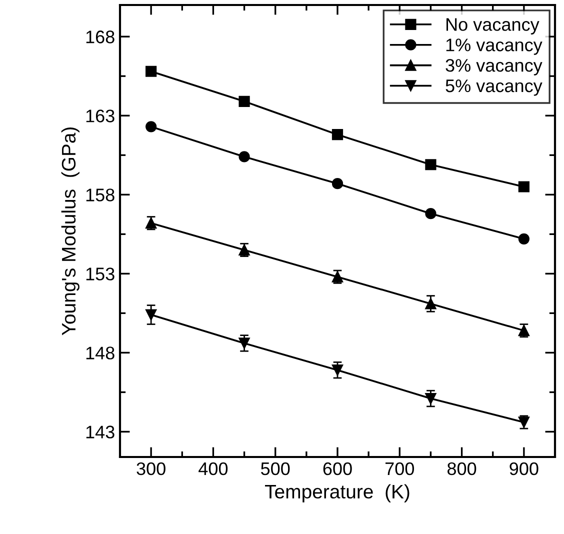 Image resolution: width=564 pixels, height=534 pixels. I want to click on legend-label: No vacancy, so click(493, 26).